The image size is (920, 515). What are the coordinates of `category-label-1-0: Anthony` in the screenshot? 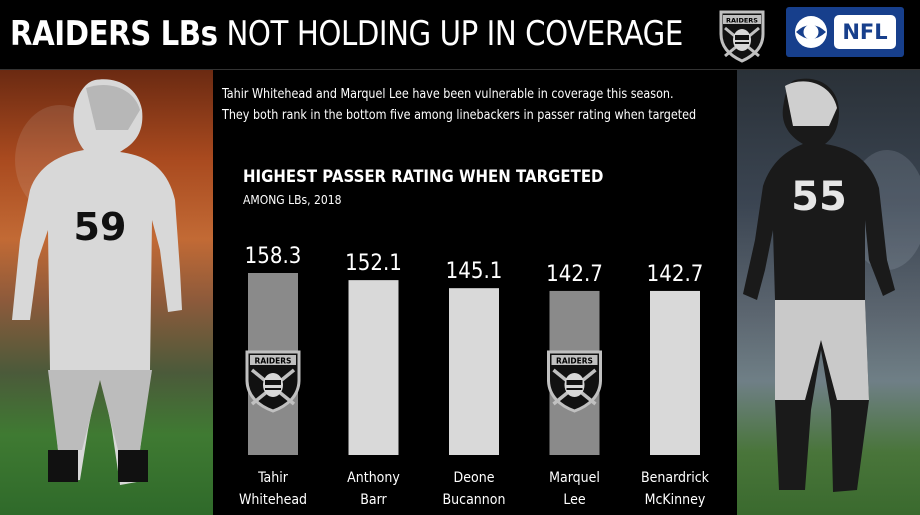 It's located at (373, 478).